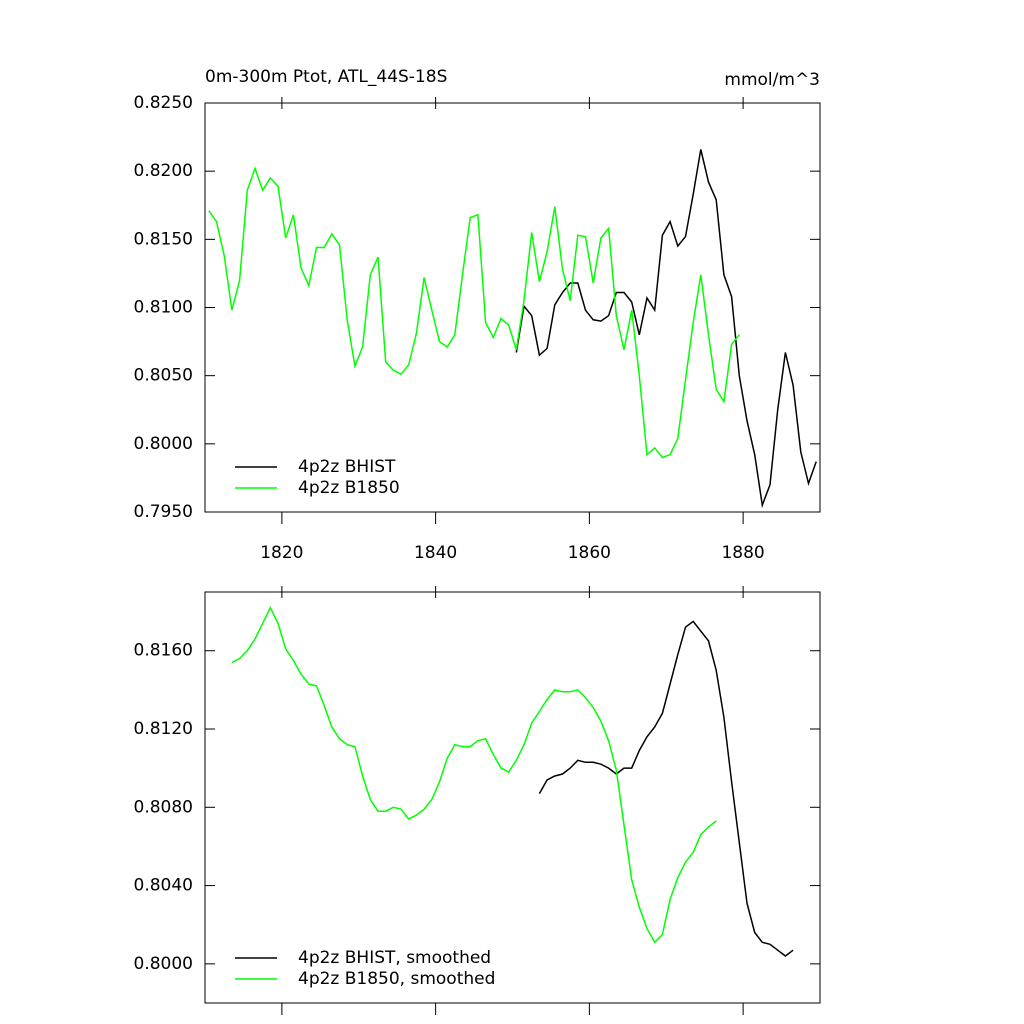 This screenshot has height=1024, width=1024. What do you see at coordinates (163, 103) in the screenshot?
I see `y-tick-label: 0.8250` at bounding box center [163, 103].